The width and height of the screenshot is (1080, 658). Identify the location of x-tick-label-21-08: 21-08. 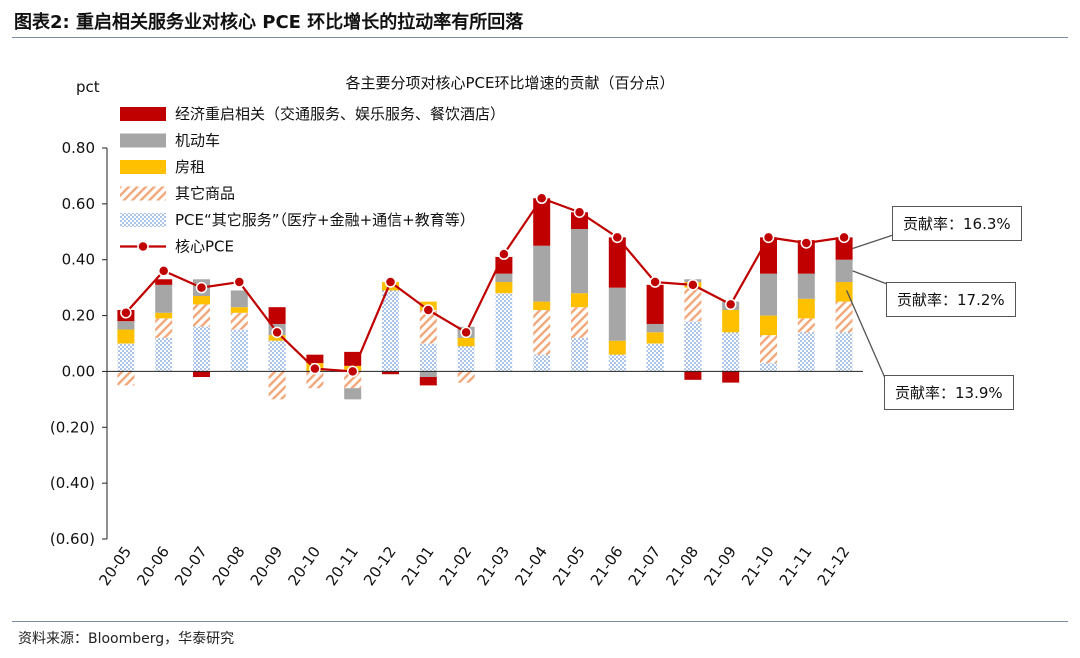
(682, 566).